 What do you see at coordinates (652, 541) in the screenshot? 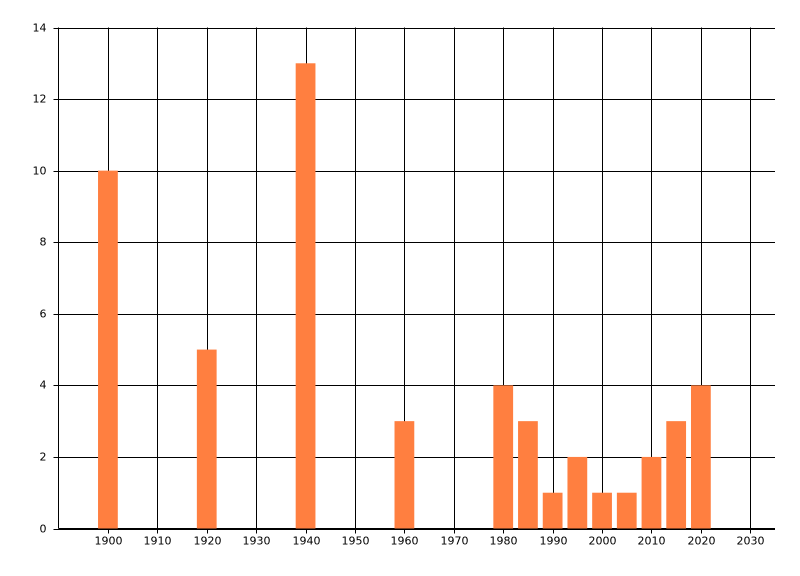
I see `x-tick-label: 2010` at bounding box center [652, 541].